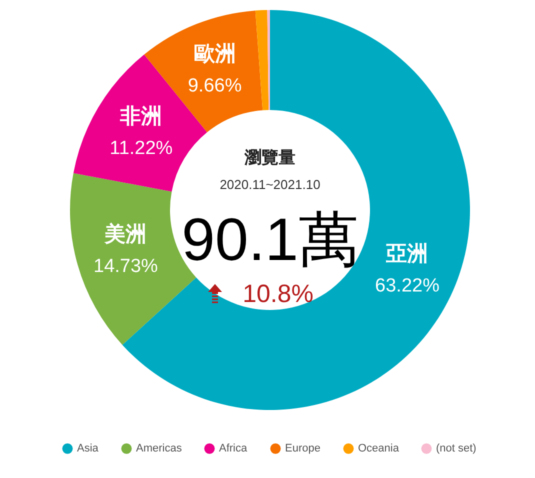 The width and height of the screenshot is (535, 478). Describe the element at coordinates (88, 448) in the screenshot. I see `legend-label: Asia` at that location.